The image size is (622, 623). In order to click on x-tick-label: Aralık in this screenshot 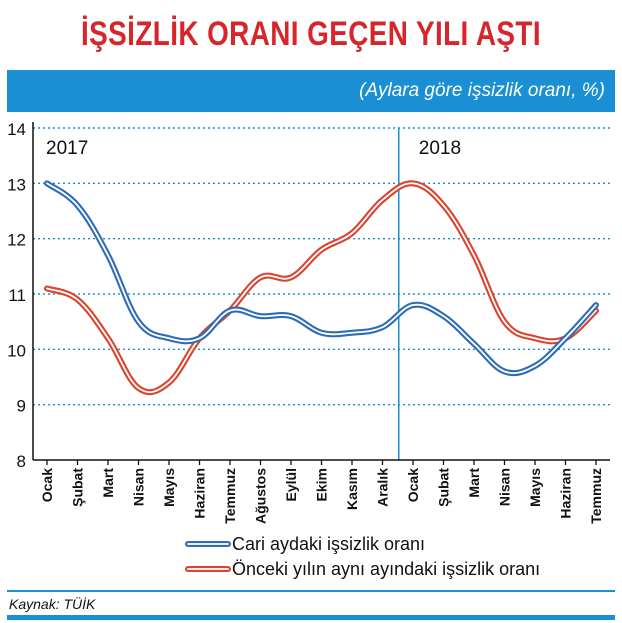, I will do `click(383, 487)`.